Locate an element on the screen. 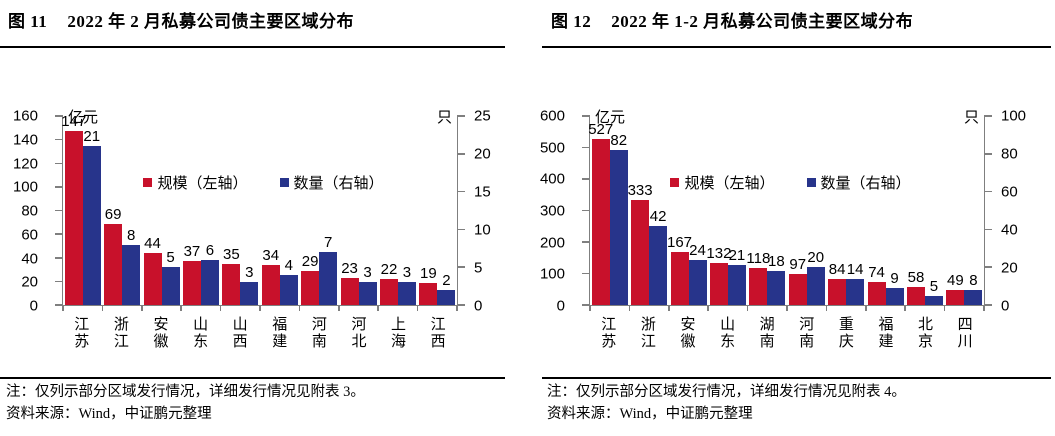  left-axis-unit-label: 亿元 is located at coordinates (83, 117).